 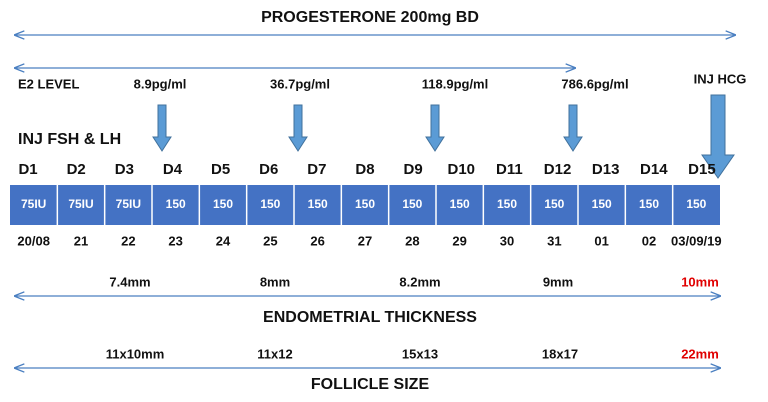 What do you see at coordinates (223, 240) in the screenshot?
I see `date: 24` at bounding box center [223, 240].